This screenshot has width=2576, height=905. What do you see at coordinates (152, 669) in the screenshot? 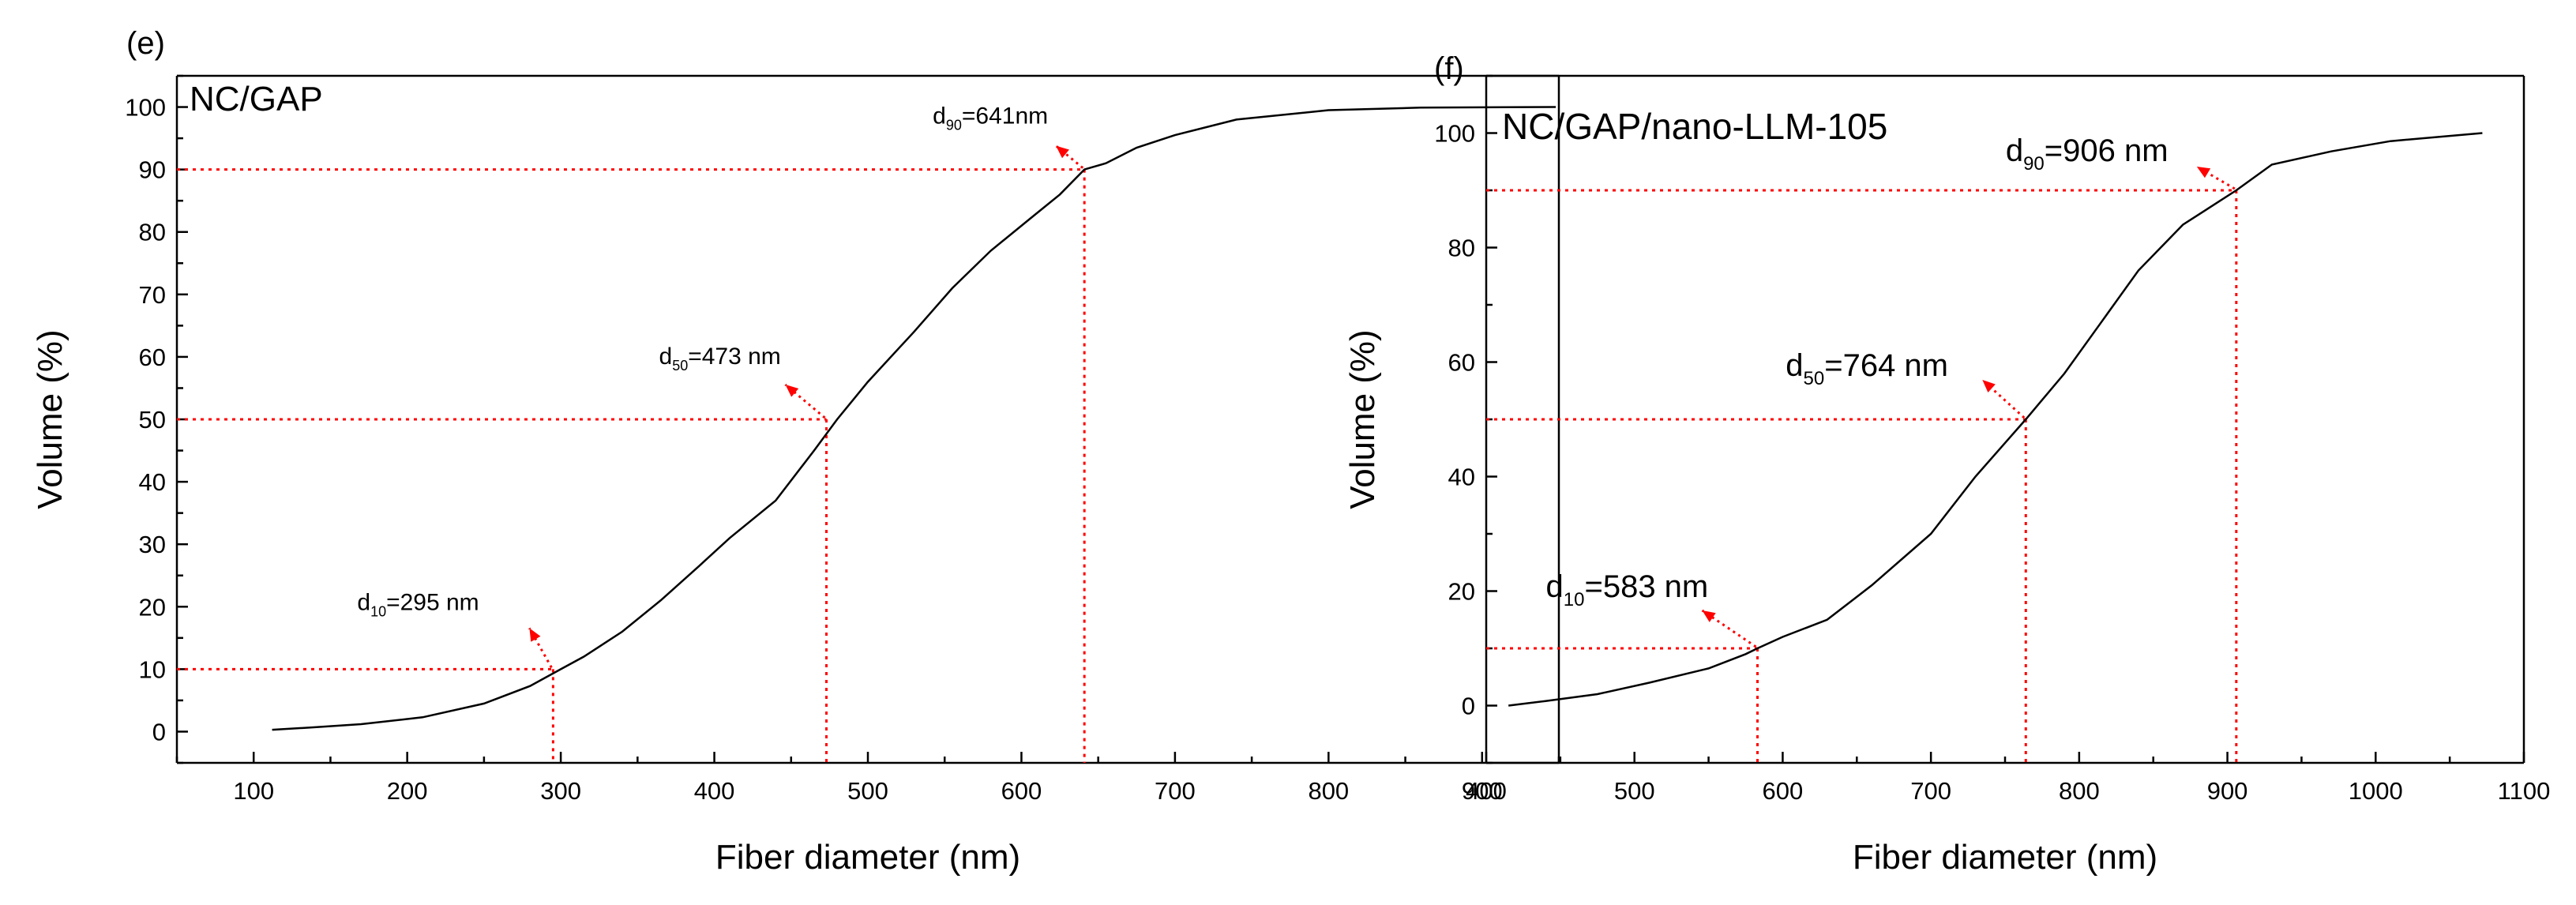
I see `y-tick-label: 10` at bounding box center [152, 669].